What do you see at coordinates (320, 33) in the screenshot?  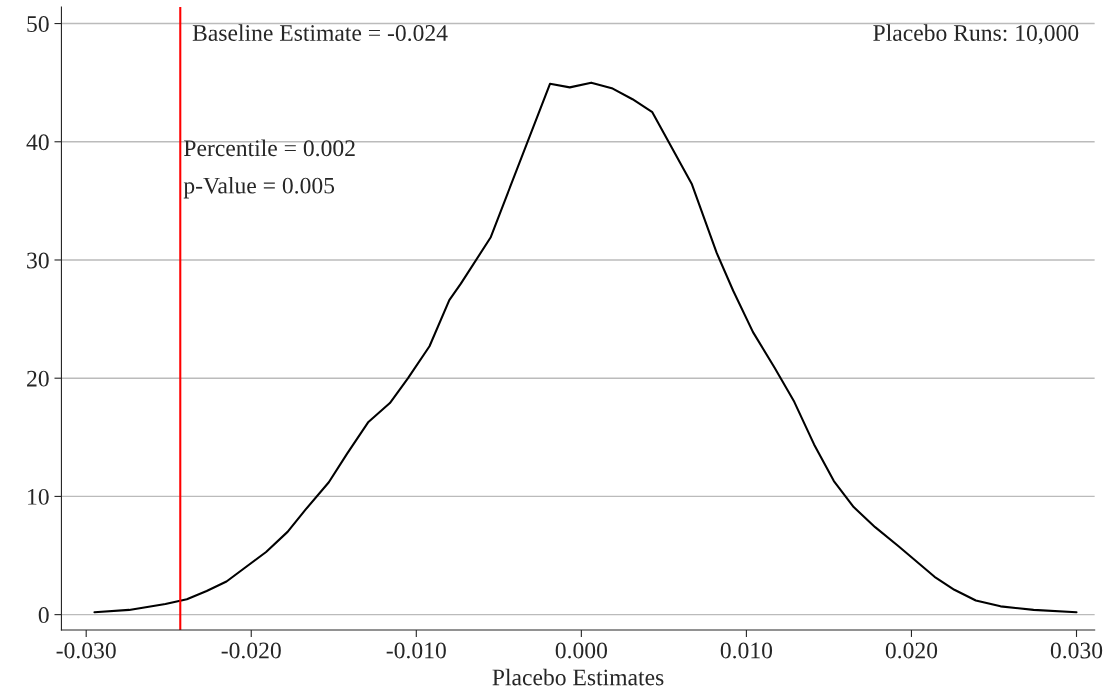 I see `ref-line-label: Baseline Estimate = -0.024` at bounding box center [320, 33].